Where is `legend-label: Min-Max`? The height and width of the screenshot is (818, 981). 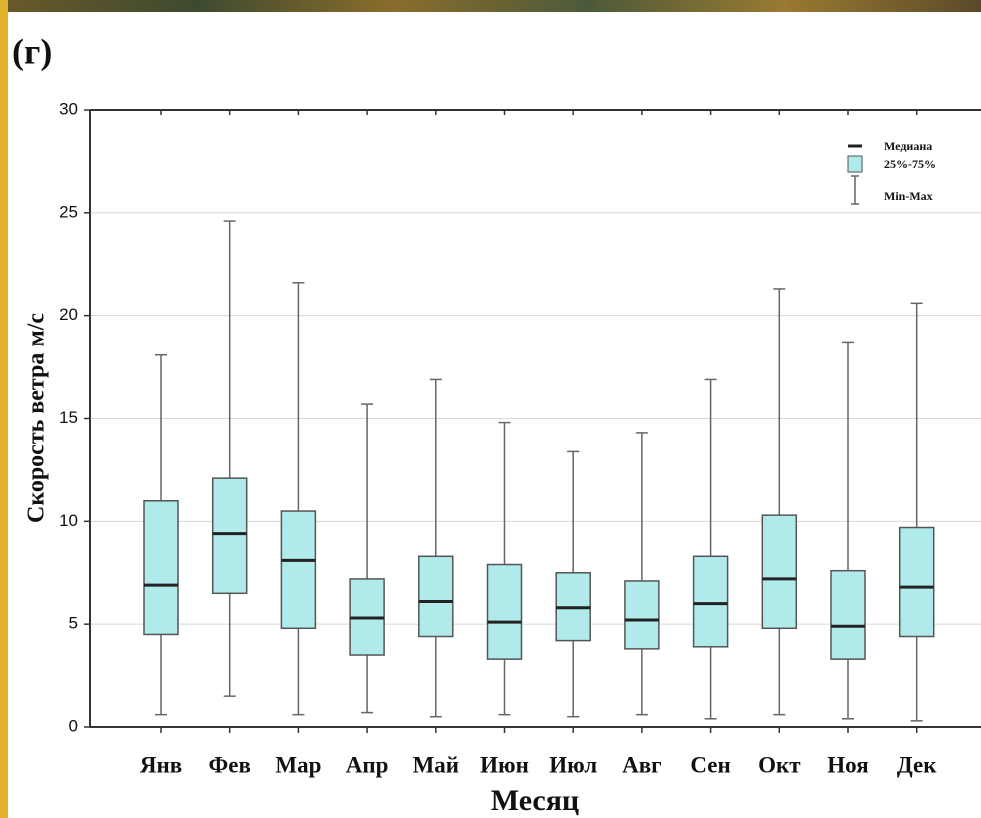 legend-label: Min-Max is located at coordinates (908, 196).